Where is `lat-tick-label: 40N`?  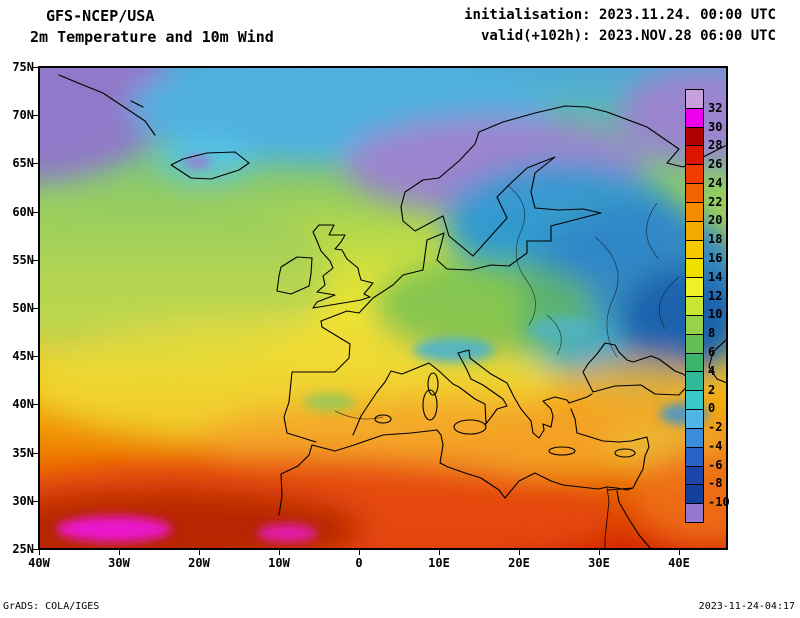
lat-tick-label: 40N is located at coordinates (23, 404).